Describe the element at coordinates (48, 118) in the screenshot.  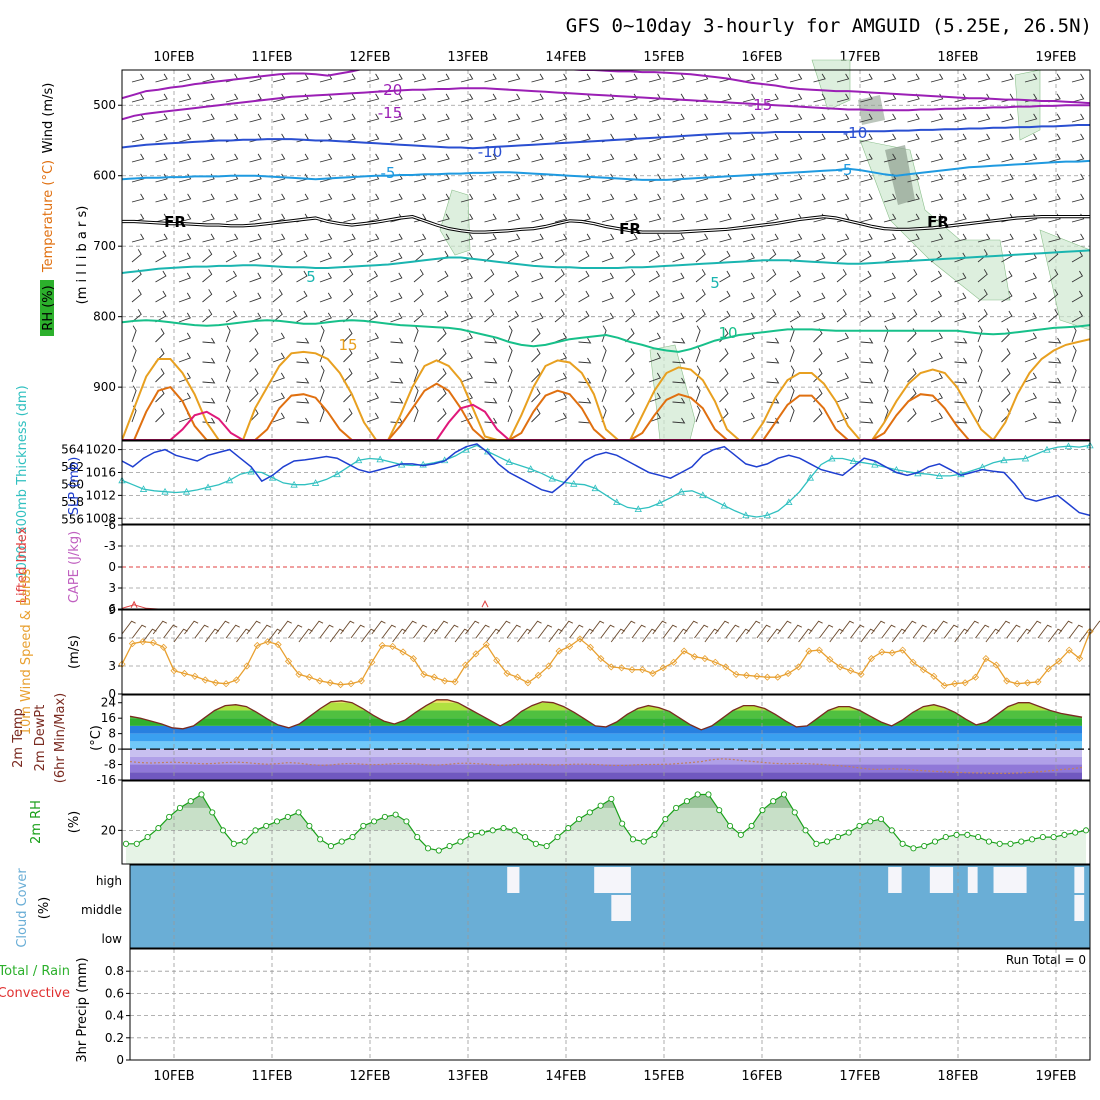
I see `label-wind: Wind (m/s)` at that location.